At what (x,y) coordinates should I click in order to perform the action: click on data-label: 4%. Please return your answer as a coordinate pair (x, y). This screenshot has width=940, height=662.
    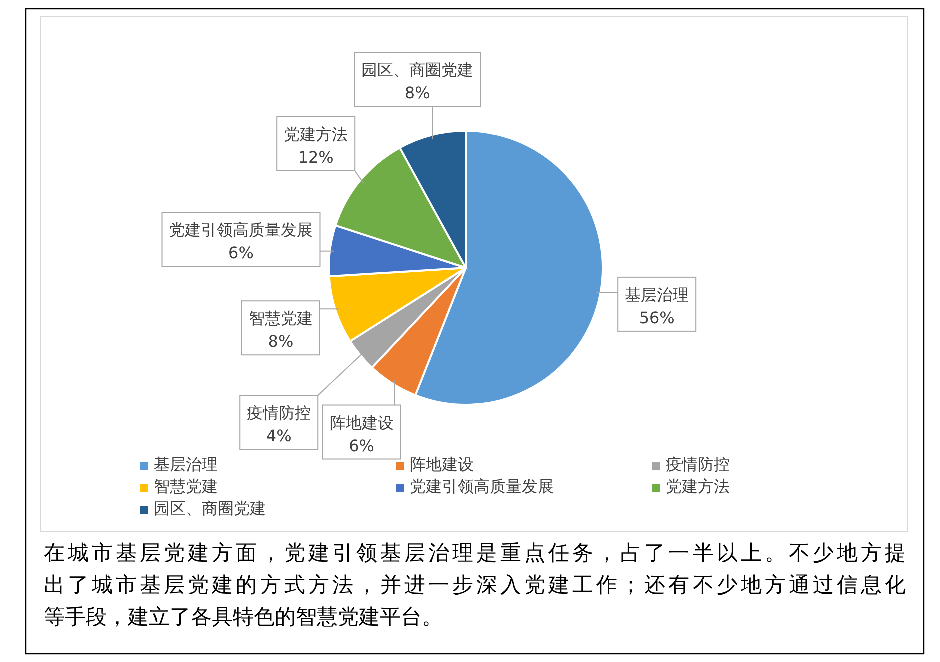
    Looking at the image, I should click on (279, 436).